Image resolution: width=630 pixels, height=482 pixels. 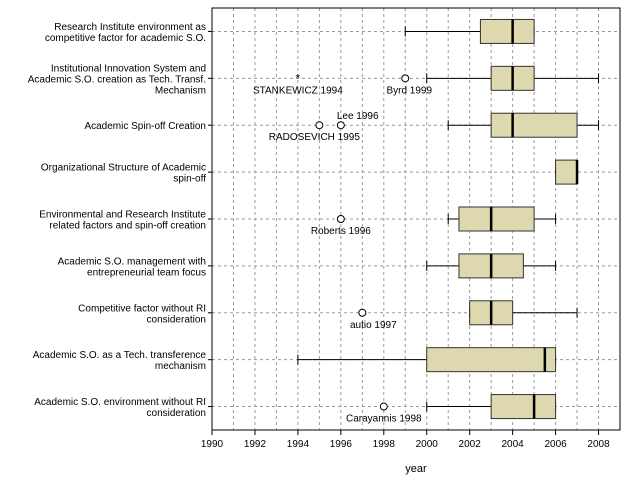 I want to click on box-group: autio 1997, so click(x=464, y=315).